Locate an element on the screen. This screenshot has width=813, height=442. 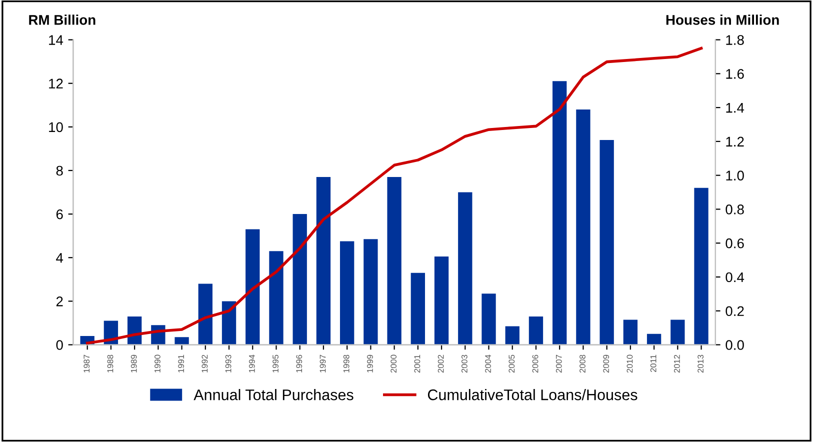
y2-tick-label: 1.6 is located at coordinates (735, 74).